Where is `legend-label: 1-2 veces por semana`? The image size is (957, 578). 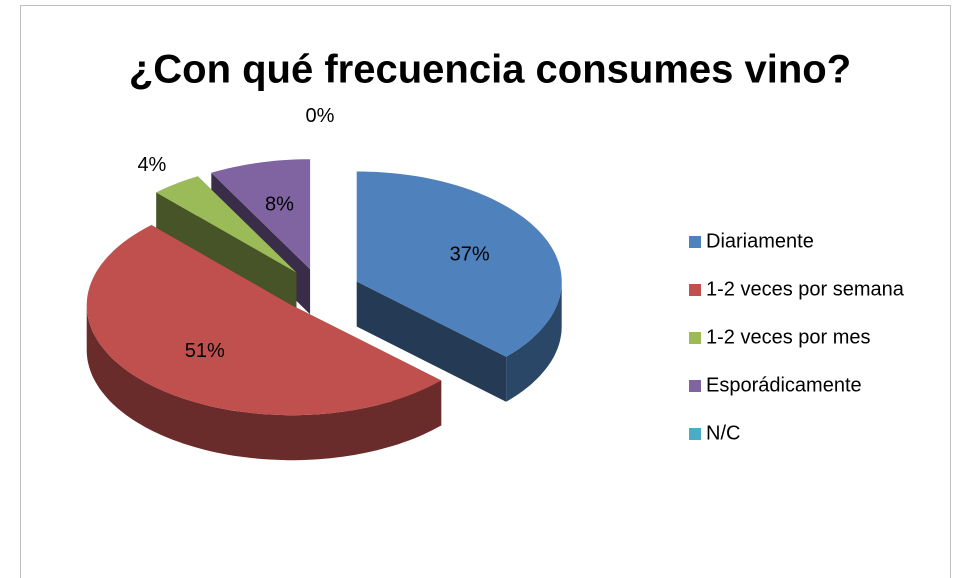 legend-label: 1-2 veces por semana is located at coordinates (805, 289).